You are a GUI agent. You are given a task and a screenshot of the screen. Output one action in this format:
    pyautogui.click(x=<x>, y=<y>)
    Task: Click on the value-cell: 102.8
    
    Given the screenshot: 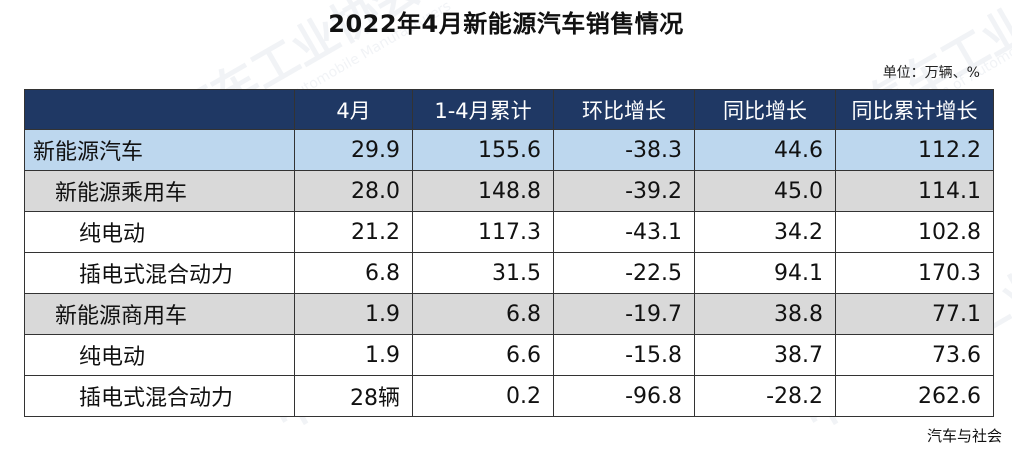 What is the action you would take?
    pyautogui.click(x=914, y=232)
    